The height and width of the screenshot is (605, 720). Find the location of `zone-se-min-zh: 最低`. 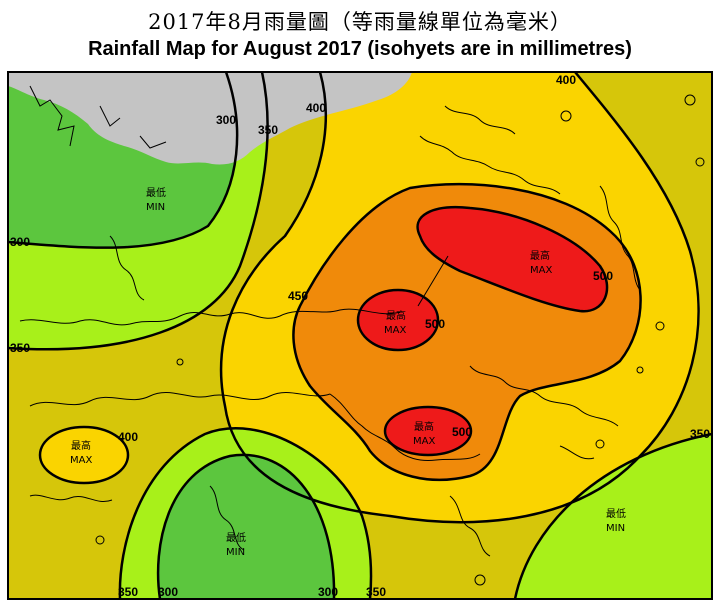

zone-se-min-zh: 最低 is located at coordinates (616, 513).